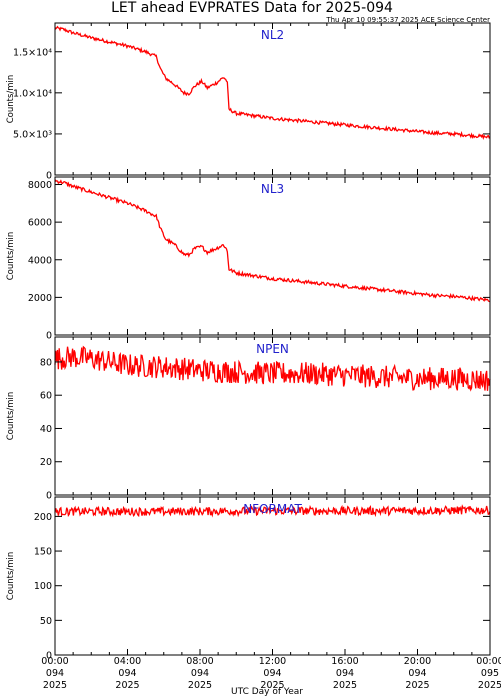 This screenshot has width=501, height=700. What do you see at coordinates (46, 429) in the screenshot?
I see `y-tick-label: 40` at bounding box center [46, 429].